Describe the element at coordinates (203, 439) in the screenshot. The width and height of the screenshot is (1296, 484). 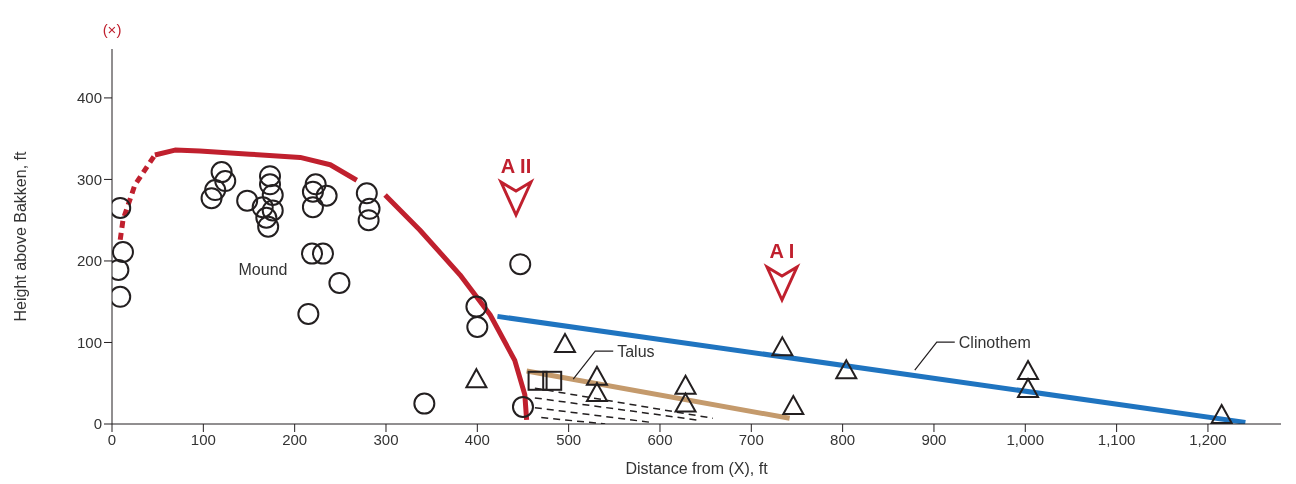
I see `x-tick-label: 100` at that location.